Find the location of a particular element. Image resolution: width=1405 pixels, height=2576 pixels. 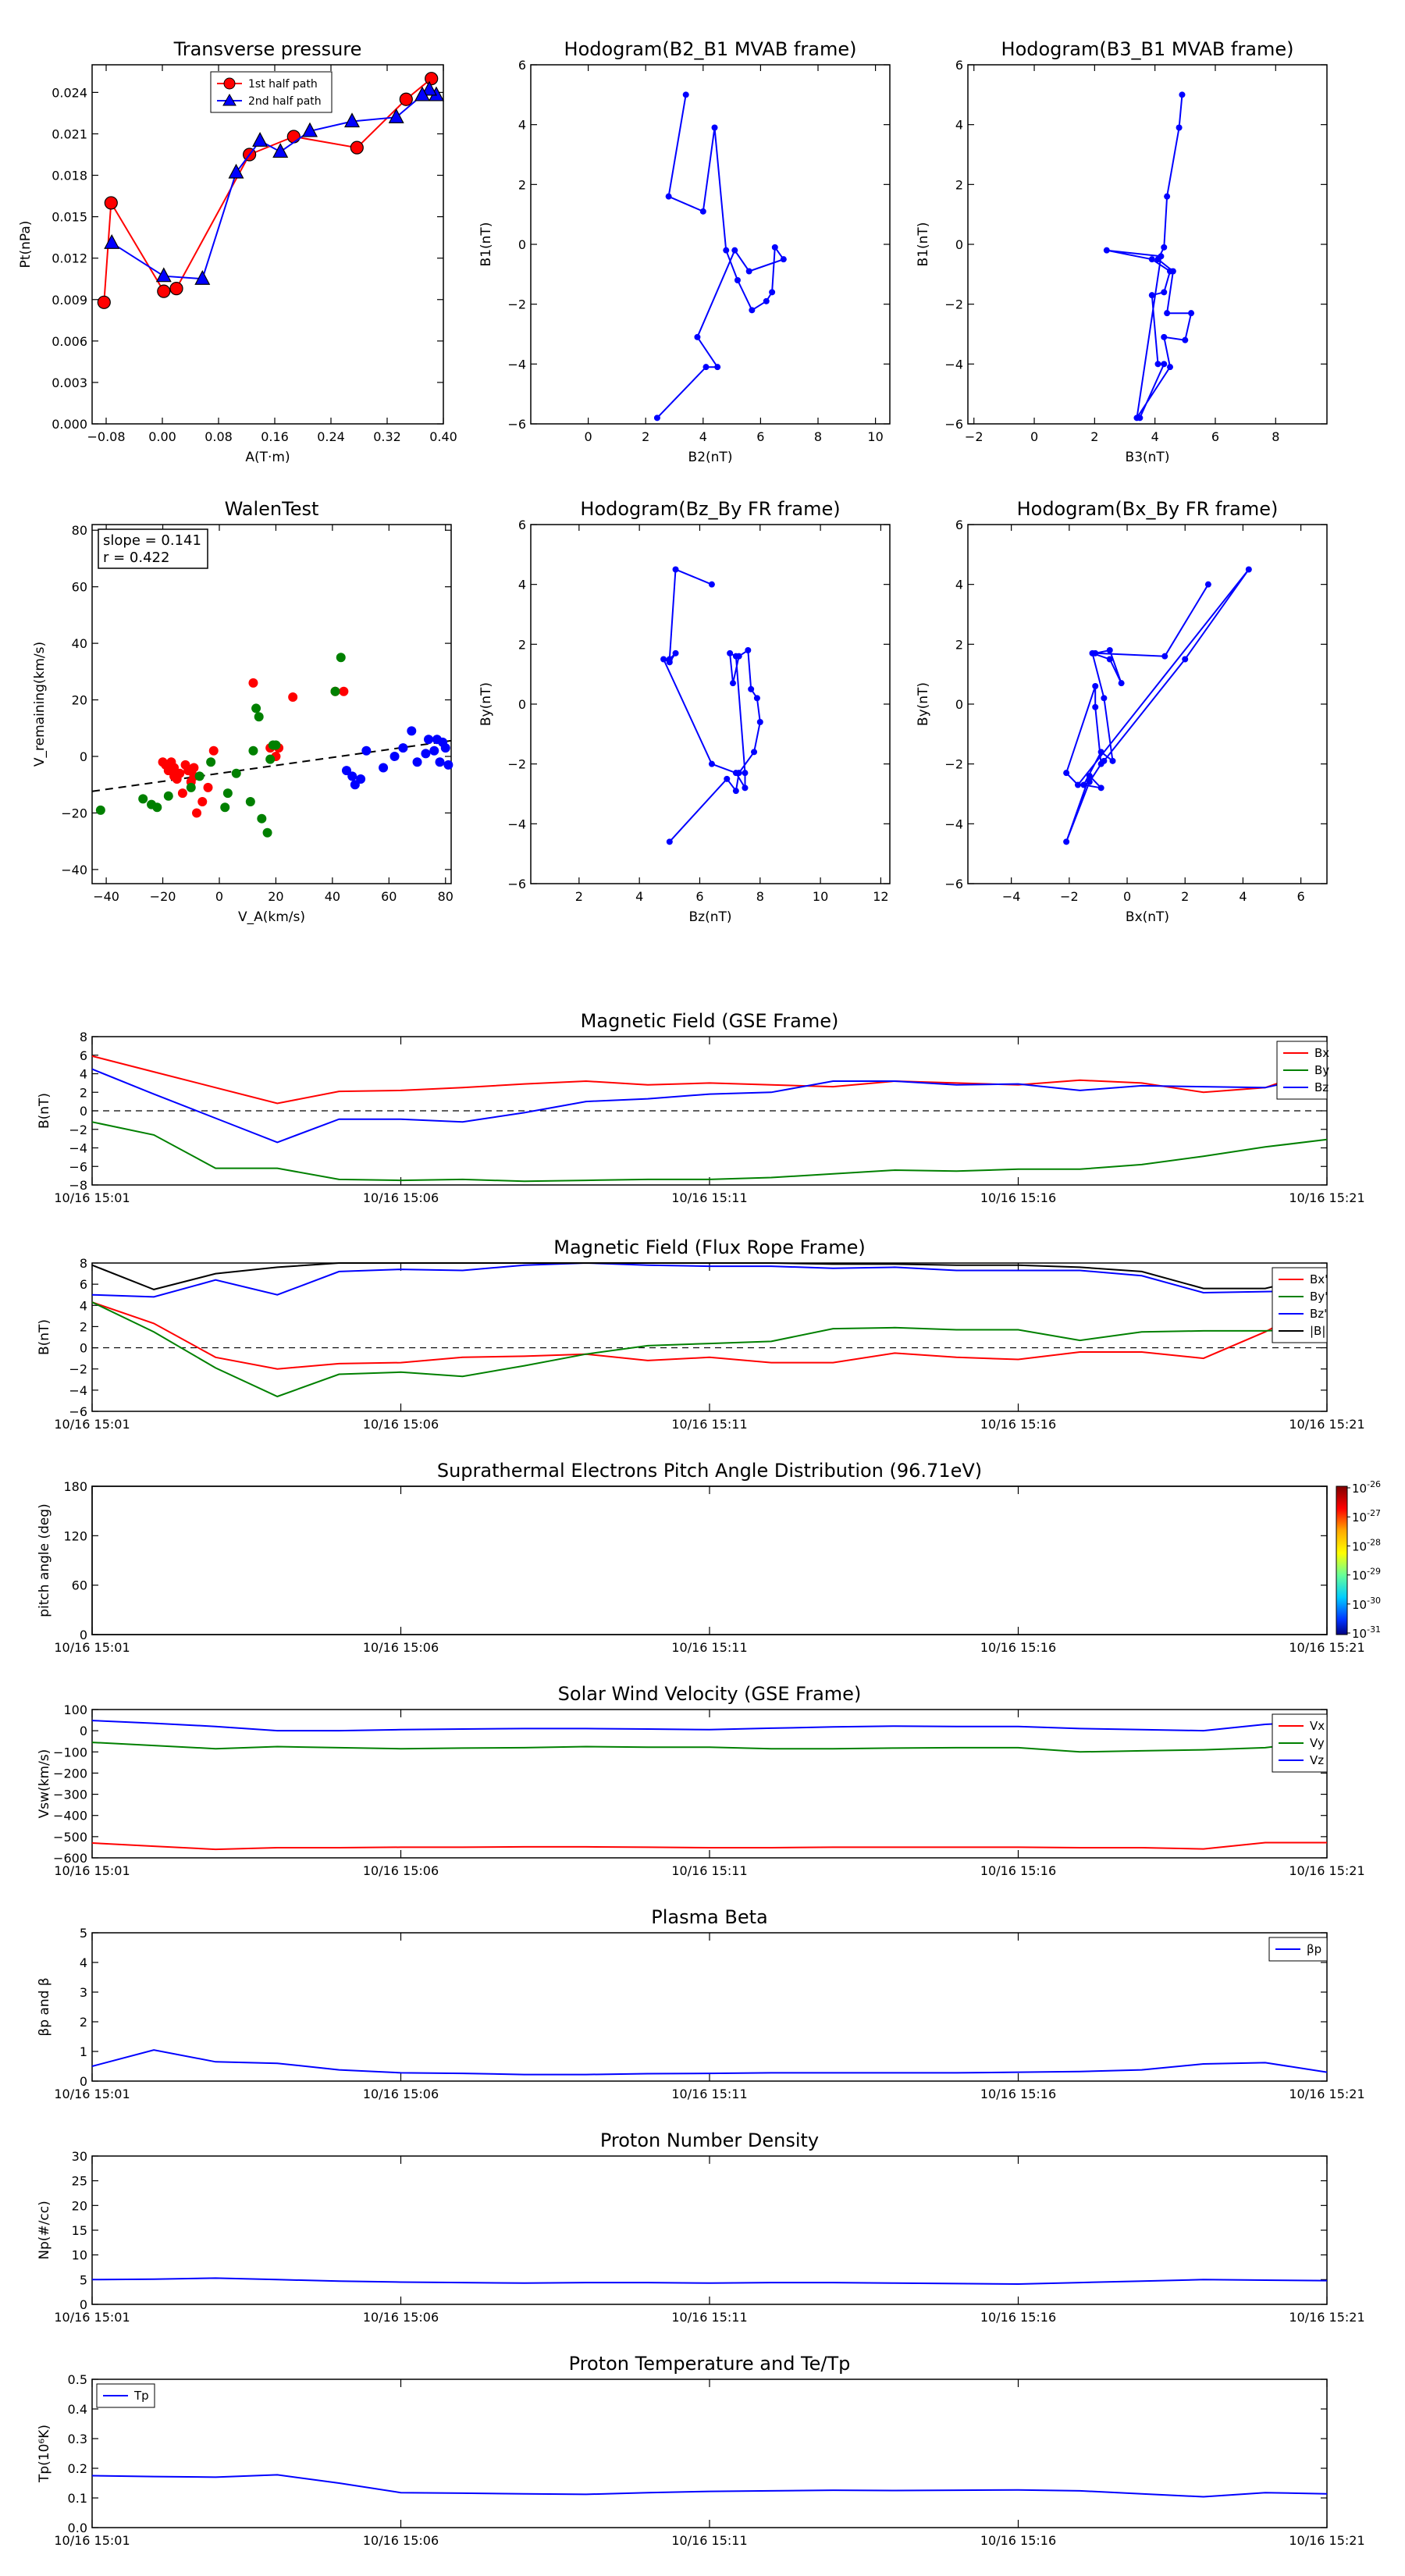

x-tick-label: −2 is located at coordinates (974, 436).